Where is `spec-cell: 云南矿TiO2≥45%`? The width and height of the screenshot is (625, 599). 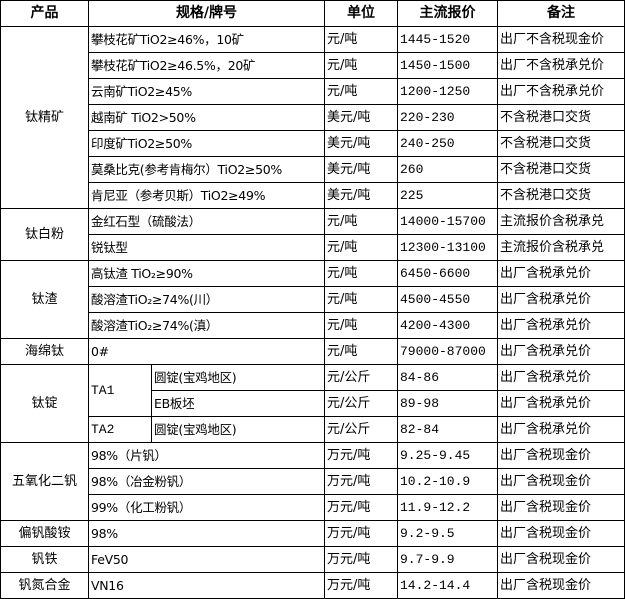
spec-cell: 云南矿TiO2≥45% is located at coordinates (206, 91).